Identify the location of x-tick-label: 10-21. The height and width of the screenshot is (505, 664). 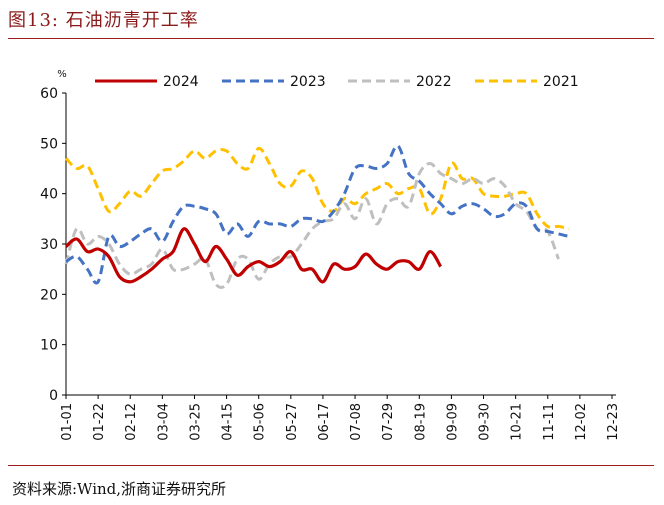
(517, 422).